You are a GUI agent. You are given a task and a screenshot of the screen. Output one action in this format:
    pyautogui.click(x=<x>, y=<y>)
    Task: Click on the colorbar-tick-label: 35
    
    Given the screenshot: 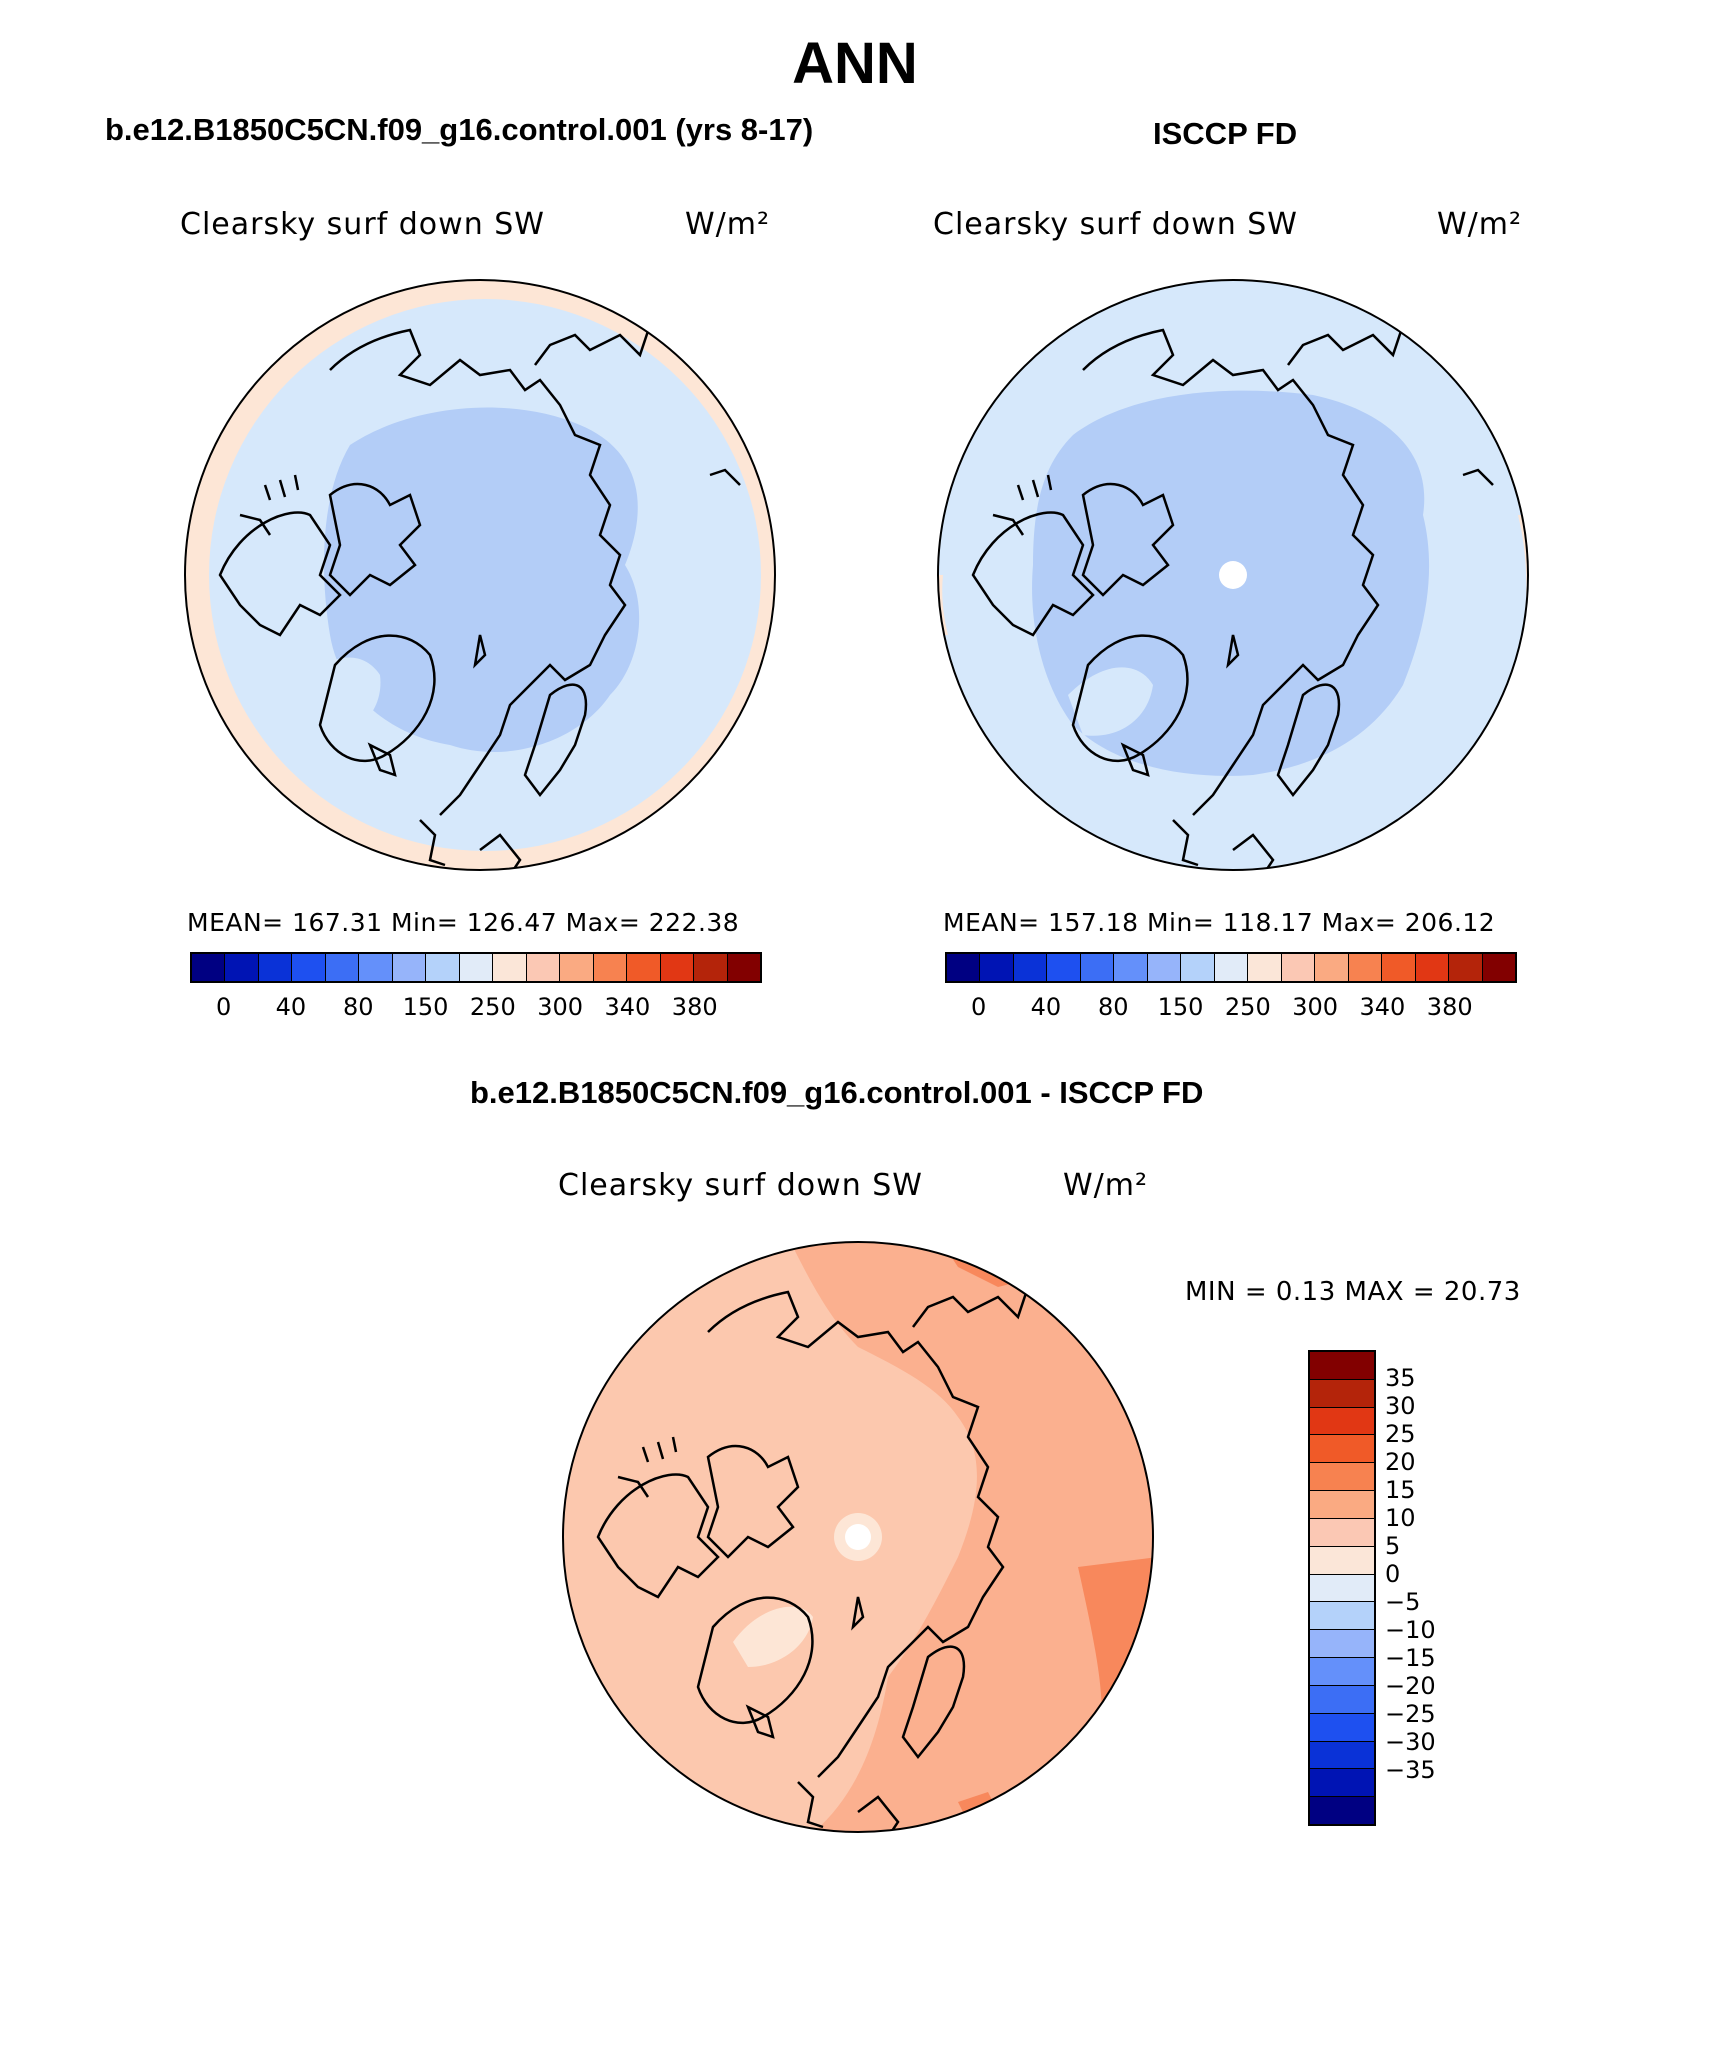 What is the action you would take?
    pyautogui.click(x=1400, y=1378)
    